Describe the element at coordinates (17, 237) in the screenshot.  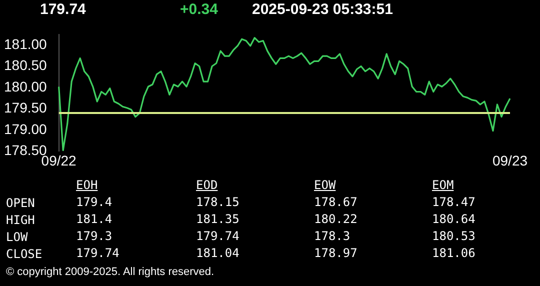
I see `category-label: LOW` at that location.